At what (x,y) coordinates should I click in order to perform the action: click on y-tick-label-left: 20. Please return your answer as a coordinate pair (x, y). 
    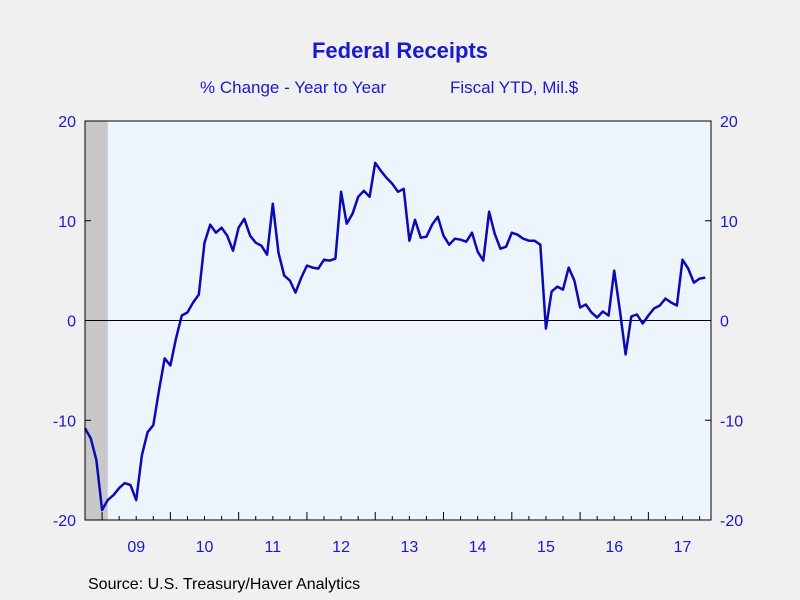
    Looking at the image, I should click on (67, 122).